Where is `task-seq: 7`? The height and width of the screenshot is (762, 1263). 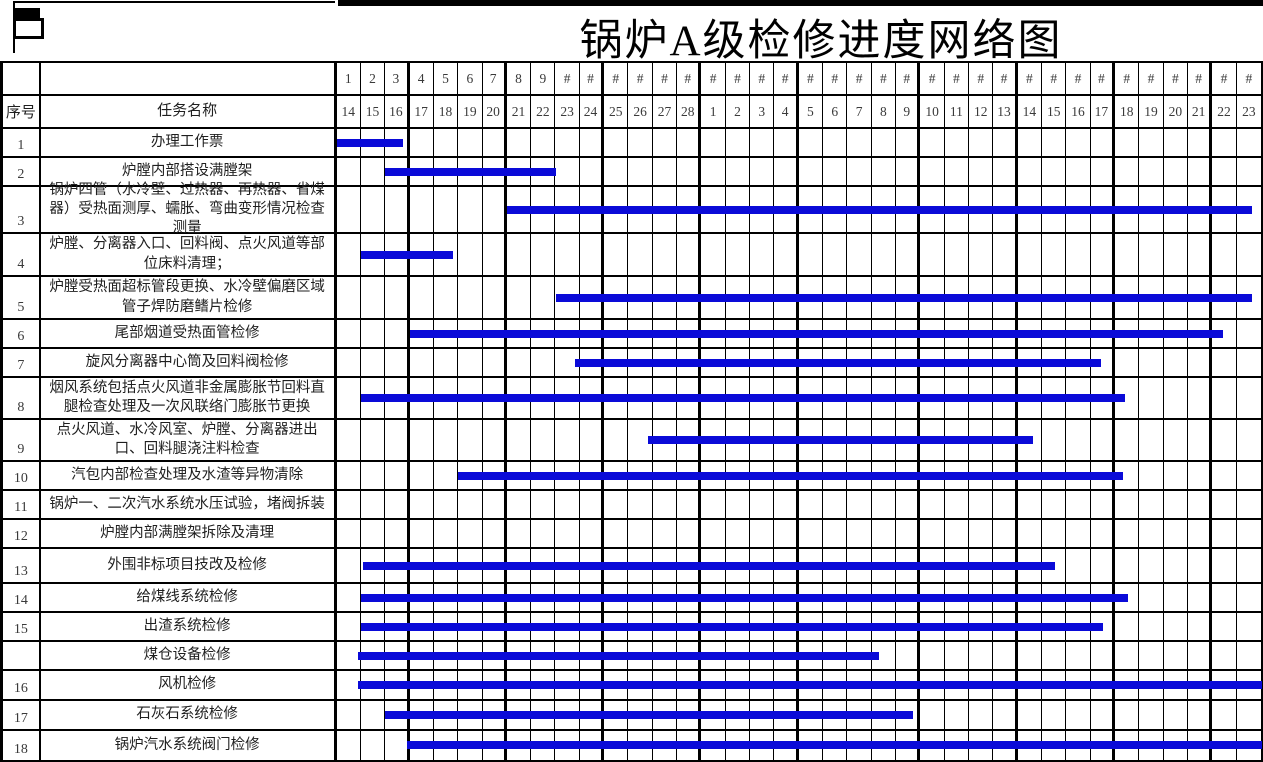
task-seq: 7 is located at coordinates (22, 362).